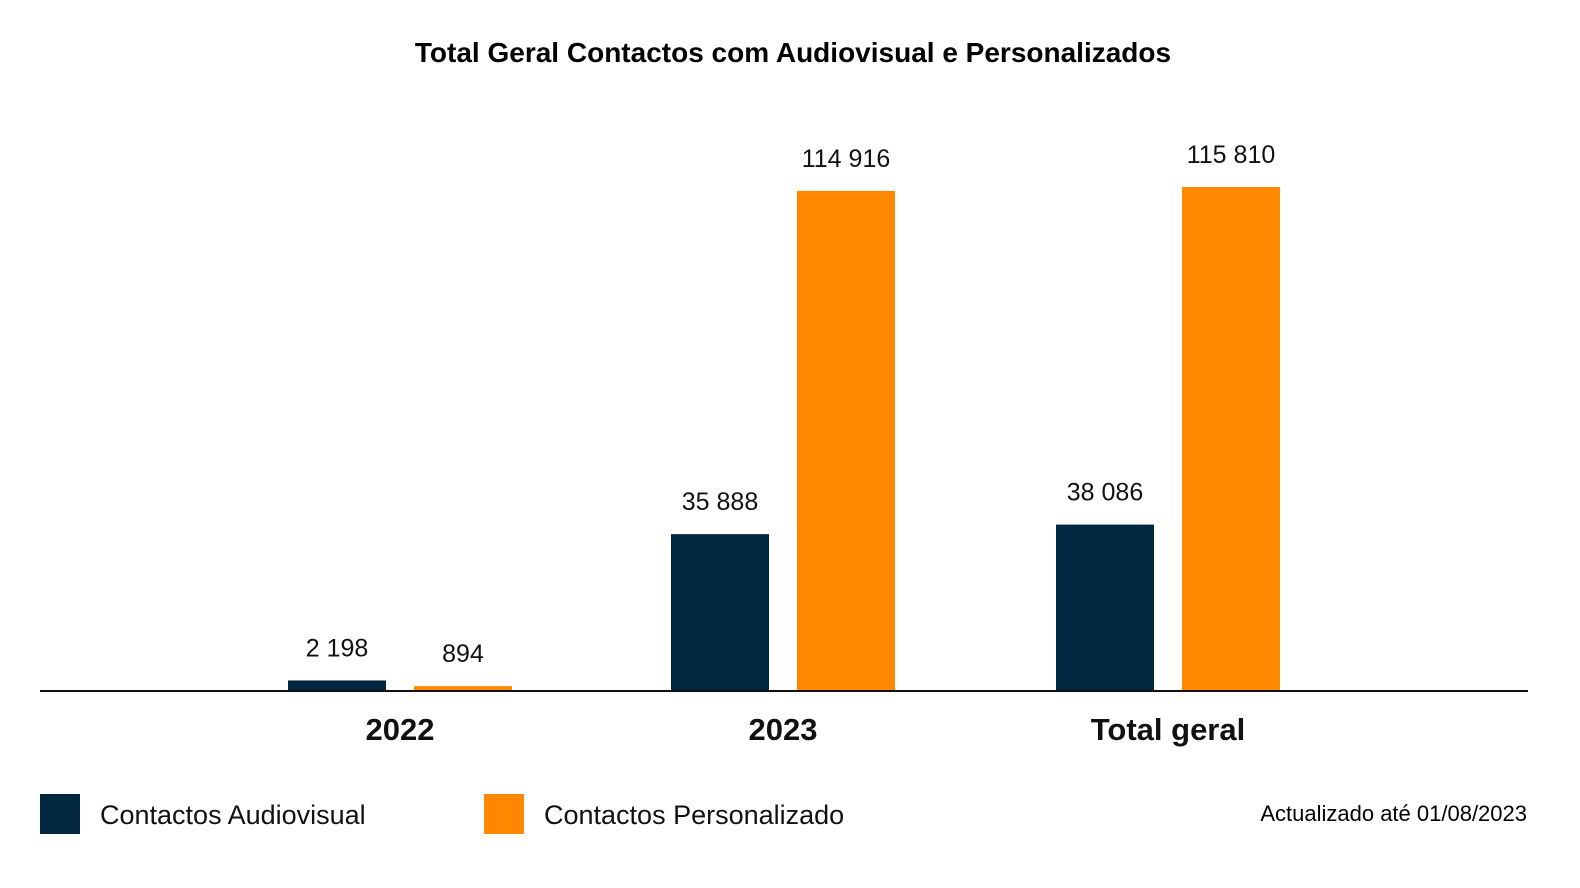  I want to click on legend-label-0: Contactos Audiovisual, so click(233, 815).